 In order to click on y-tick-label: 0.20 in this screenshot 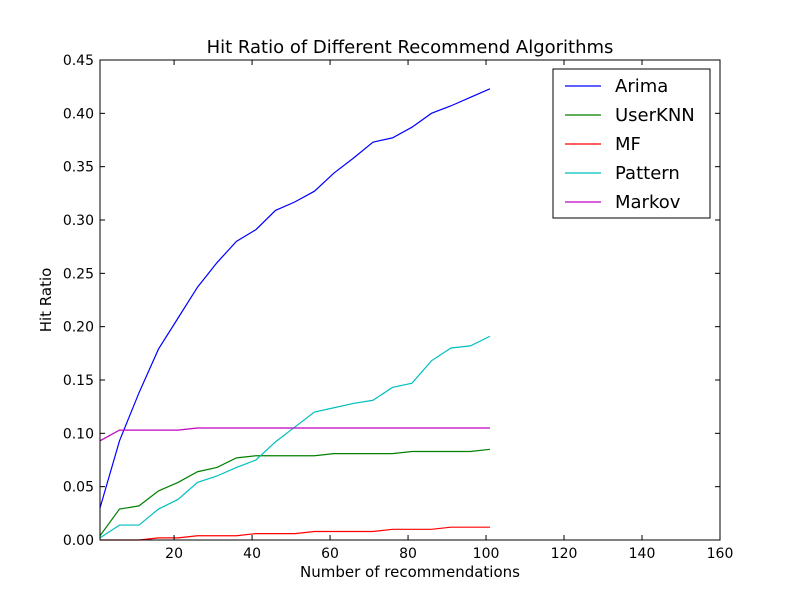, I will do `click(78, 328)`.